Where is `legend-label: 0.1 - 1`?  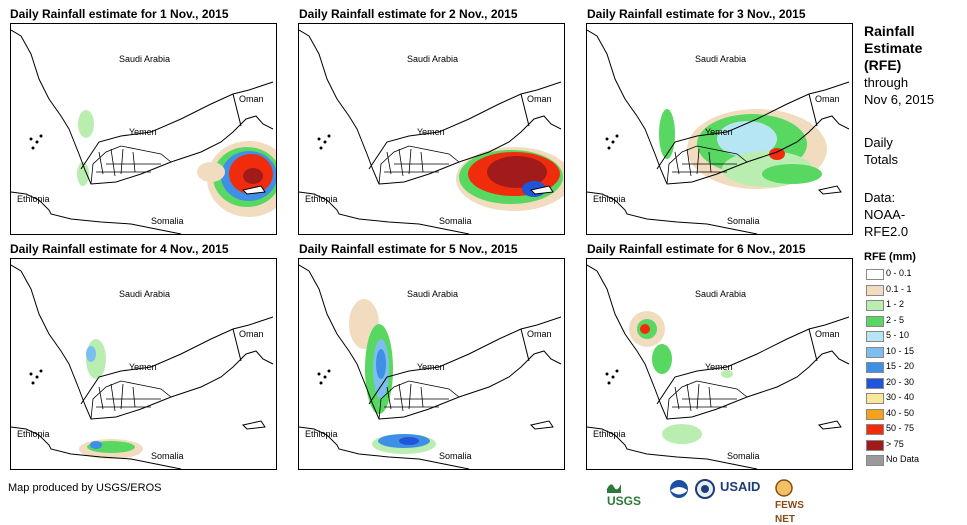
legend-label: 0.1 - 1 is located at coordinates (899, 288).